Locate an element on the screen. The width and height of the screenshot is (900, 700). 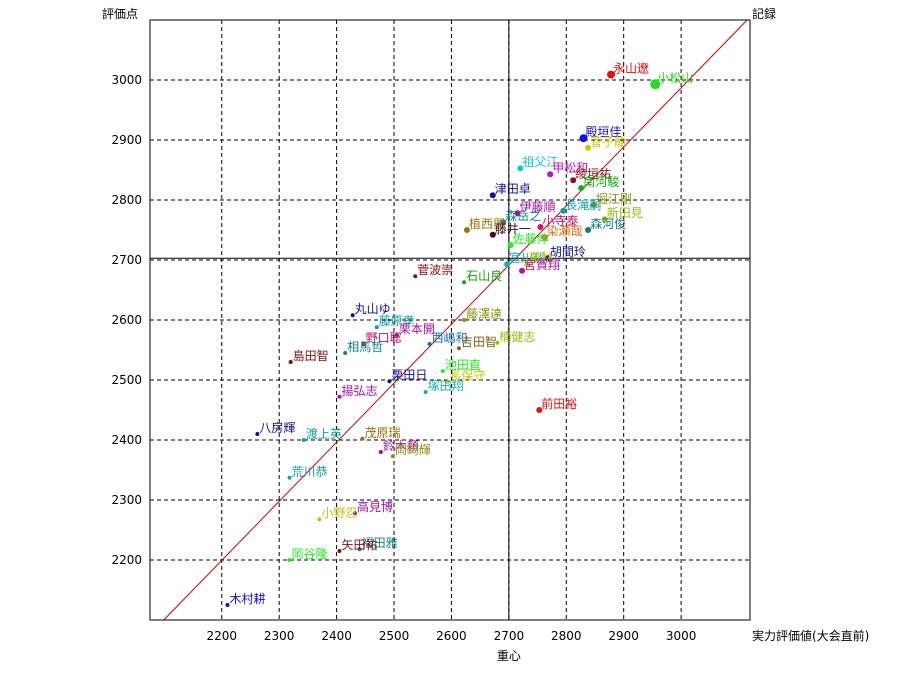
point-label: 藤澤達 is located at coordinates (484, 314).